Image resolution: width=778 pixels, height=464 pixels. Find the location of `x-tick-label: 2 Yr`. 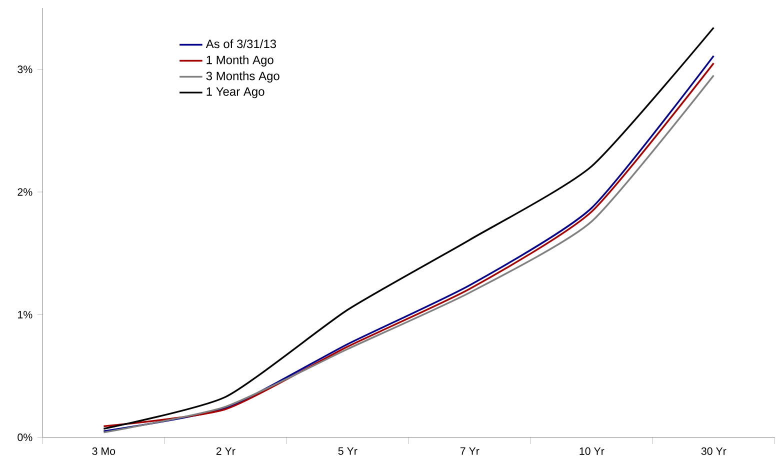

x-tick-label: 2 Yr is located at coordinates (226, 451).